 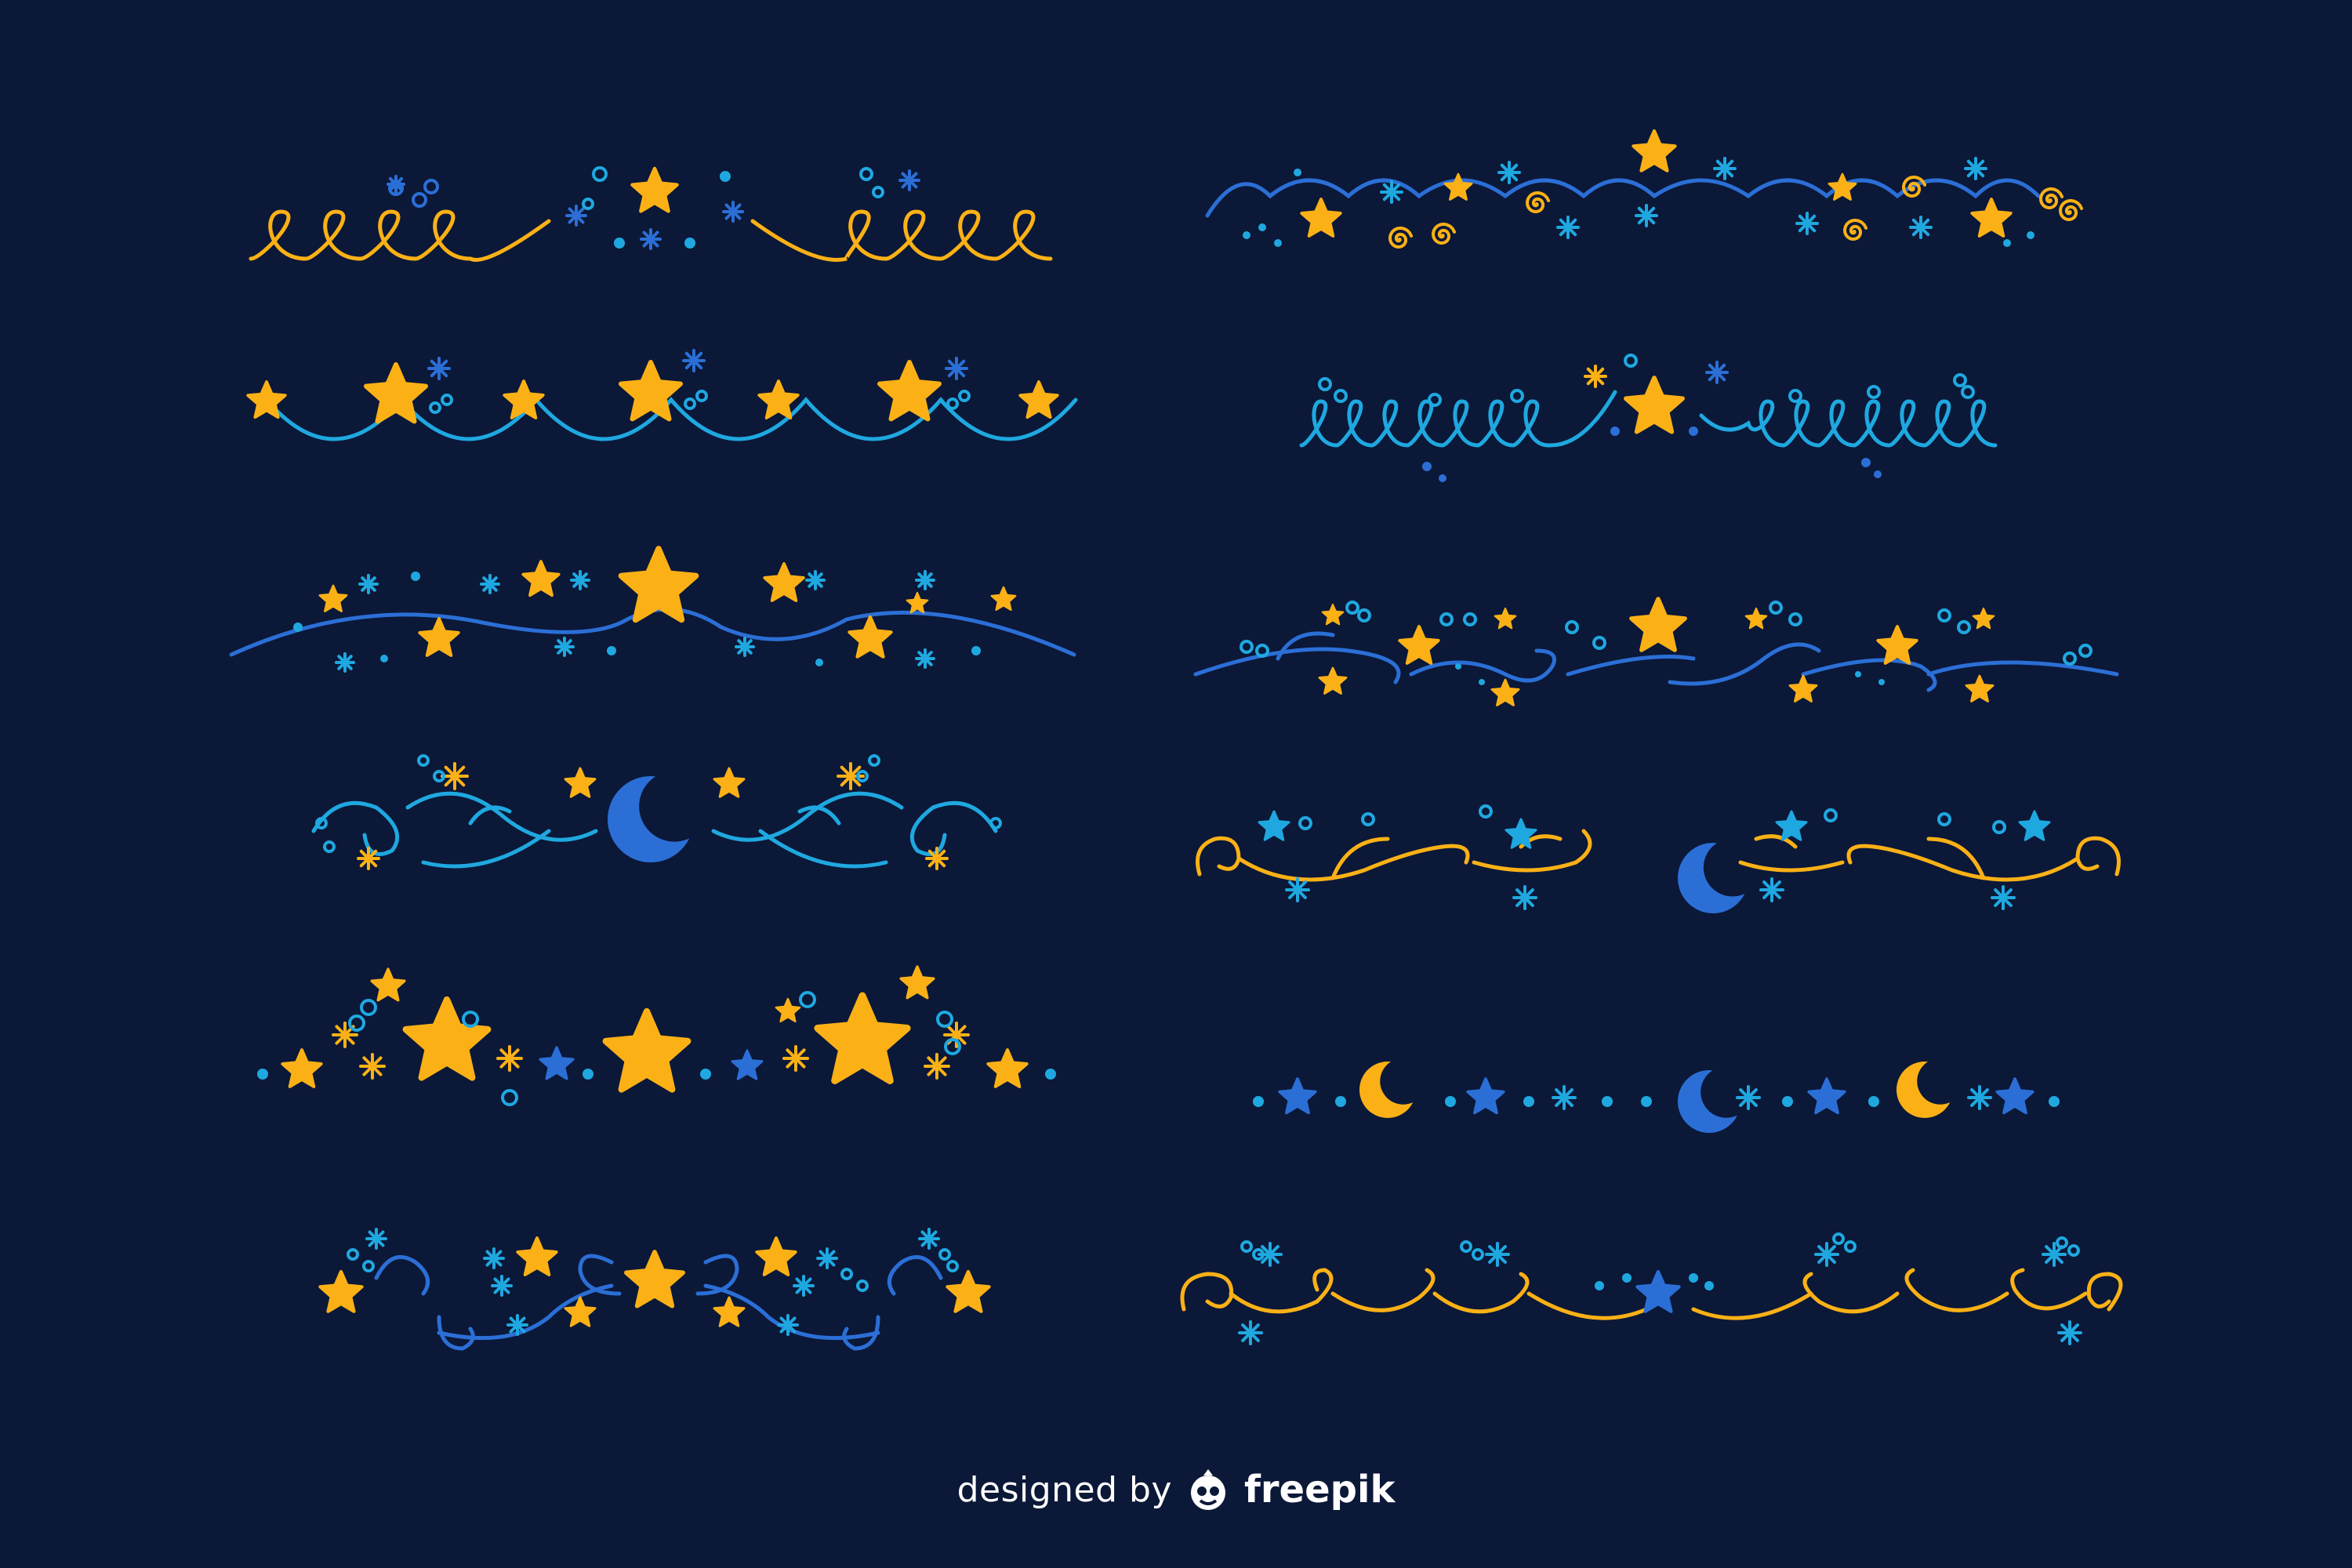 I want to click on moon-chain-divider, so click(x=1657, y=1097).